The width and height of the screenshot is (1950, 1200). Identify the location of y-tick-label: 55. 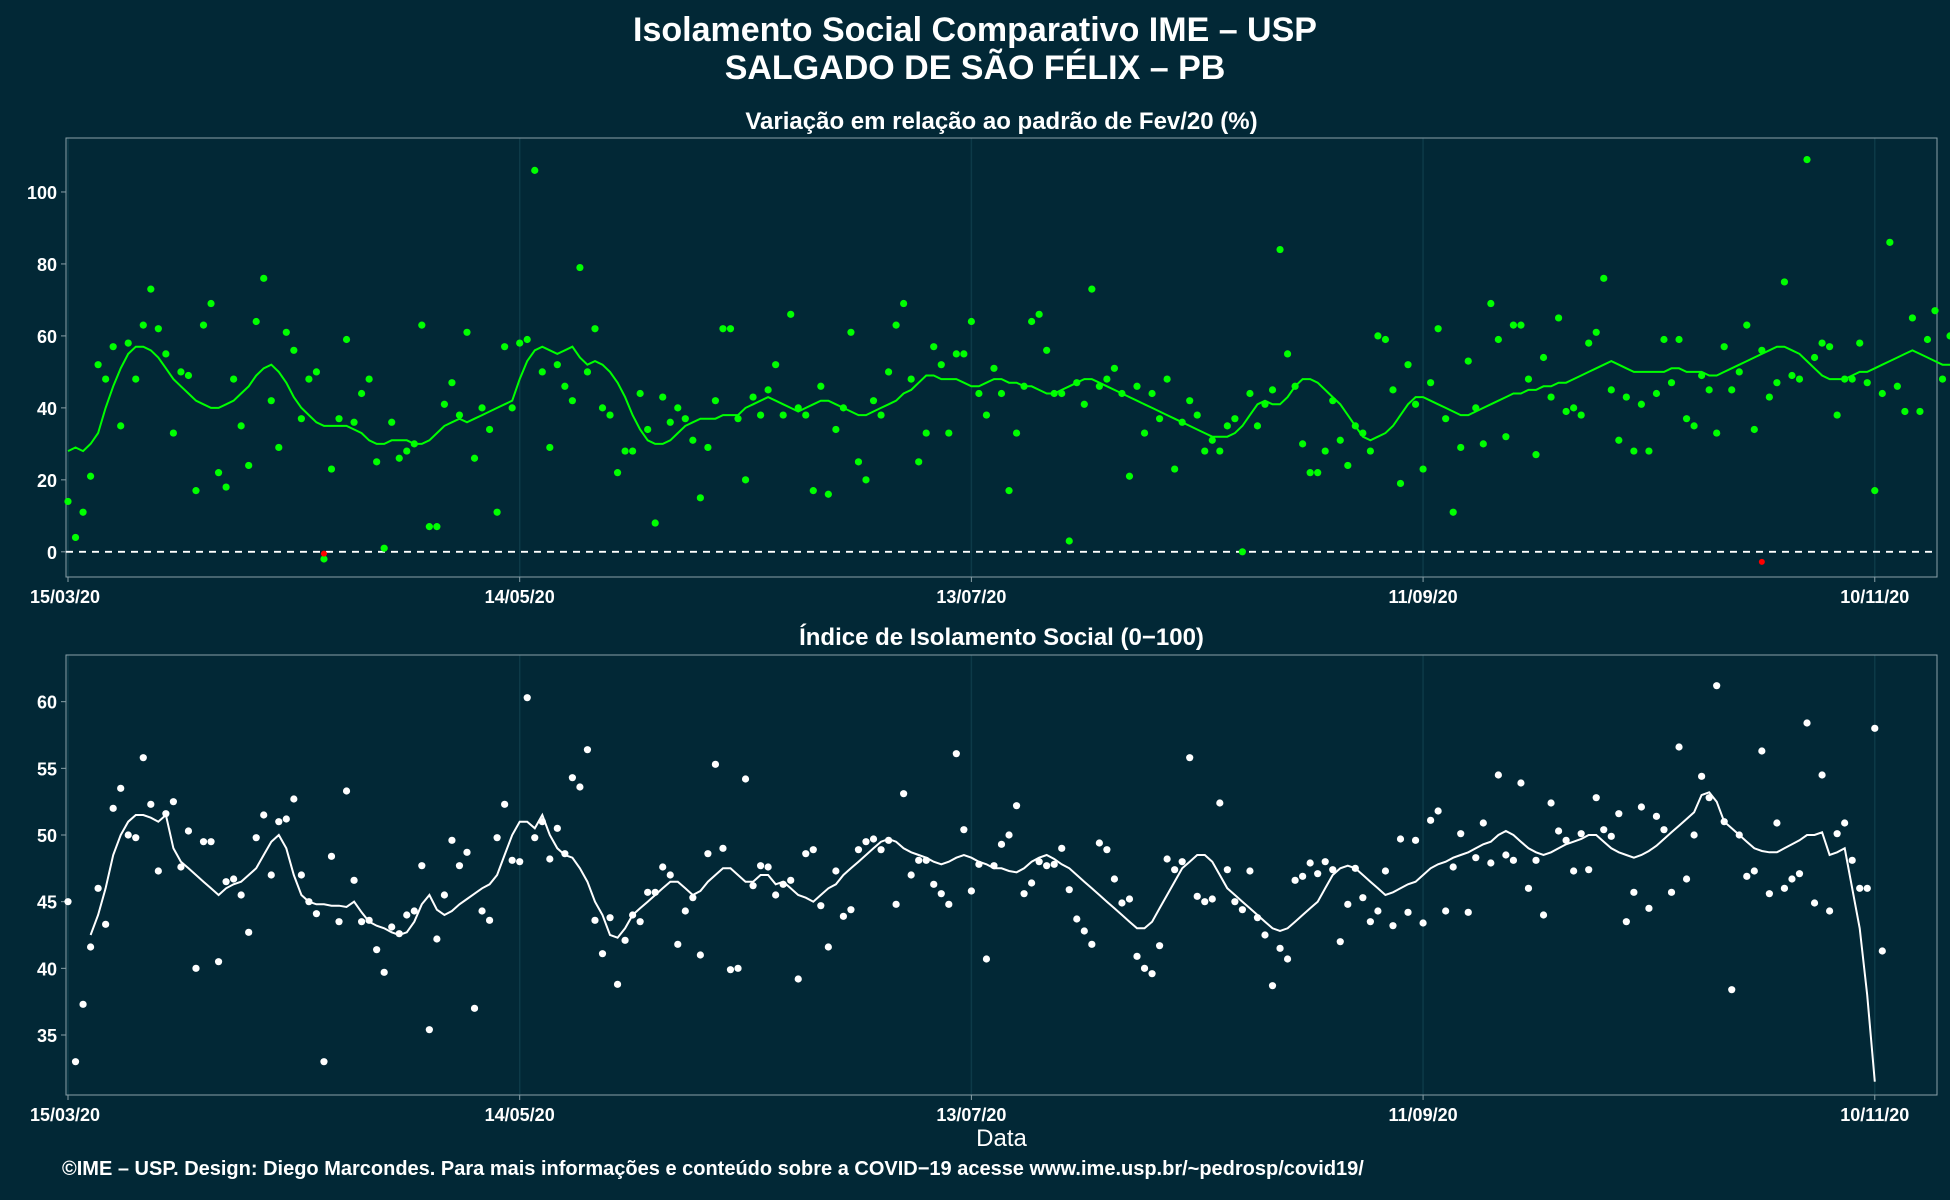
(47, 769).